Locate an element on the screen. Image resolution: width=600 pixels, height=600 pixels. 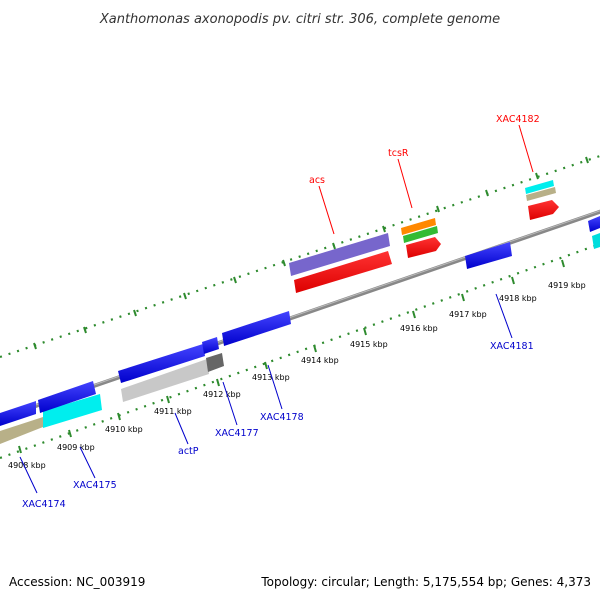
gene-label-tcsr: tcsR is located at coordinates (398, 153).